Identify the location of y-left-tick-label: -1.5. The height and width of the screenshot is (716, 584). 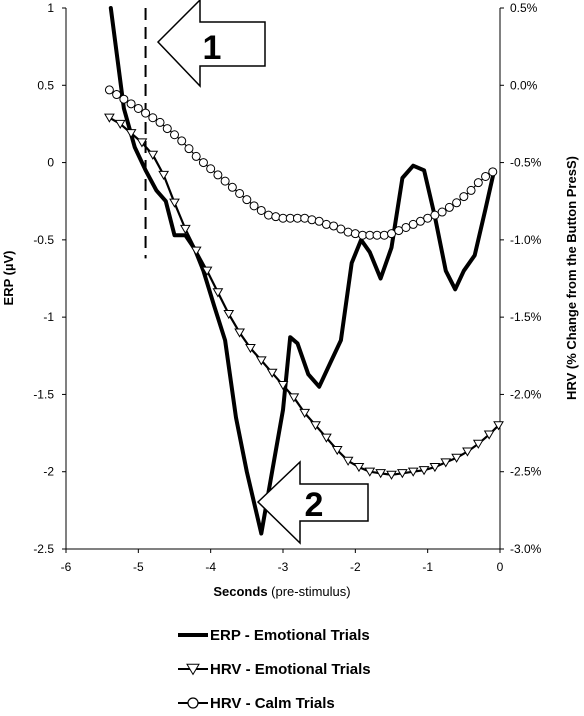
(43, 394).